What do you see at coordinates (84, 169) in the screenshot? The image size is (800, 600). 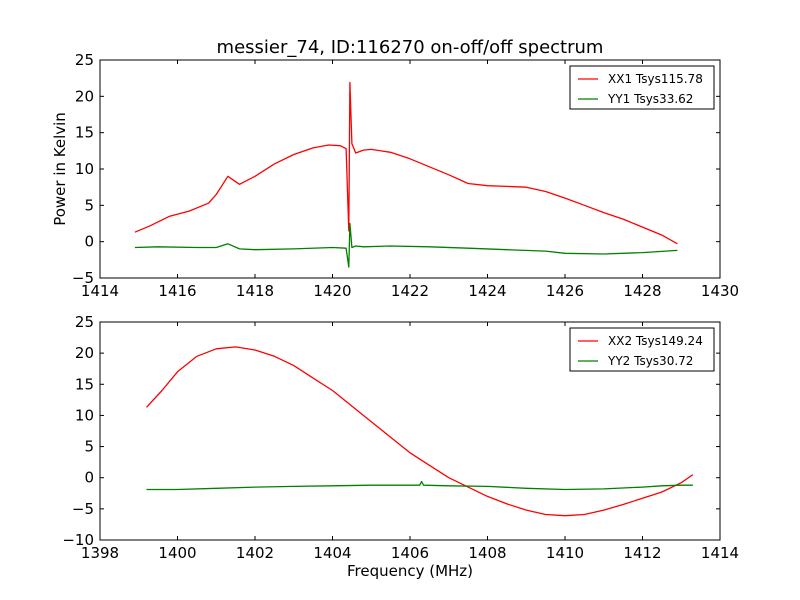 I see `y-tick-label-top: 10` at bounding box center [84, 169].